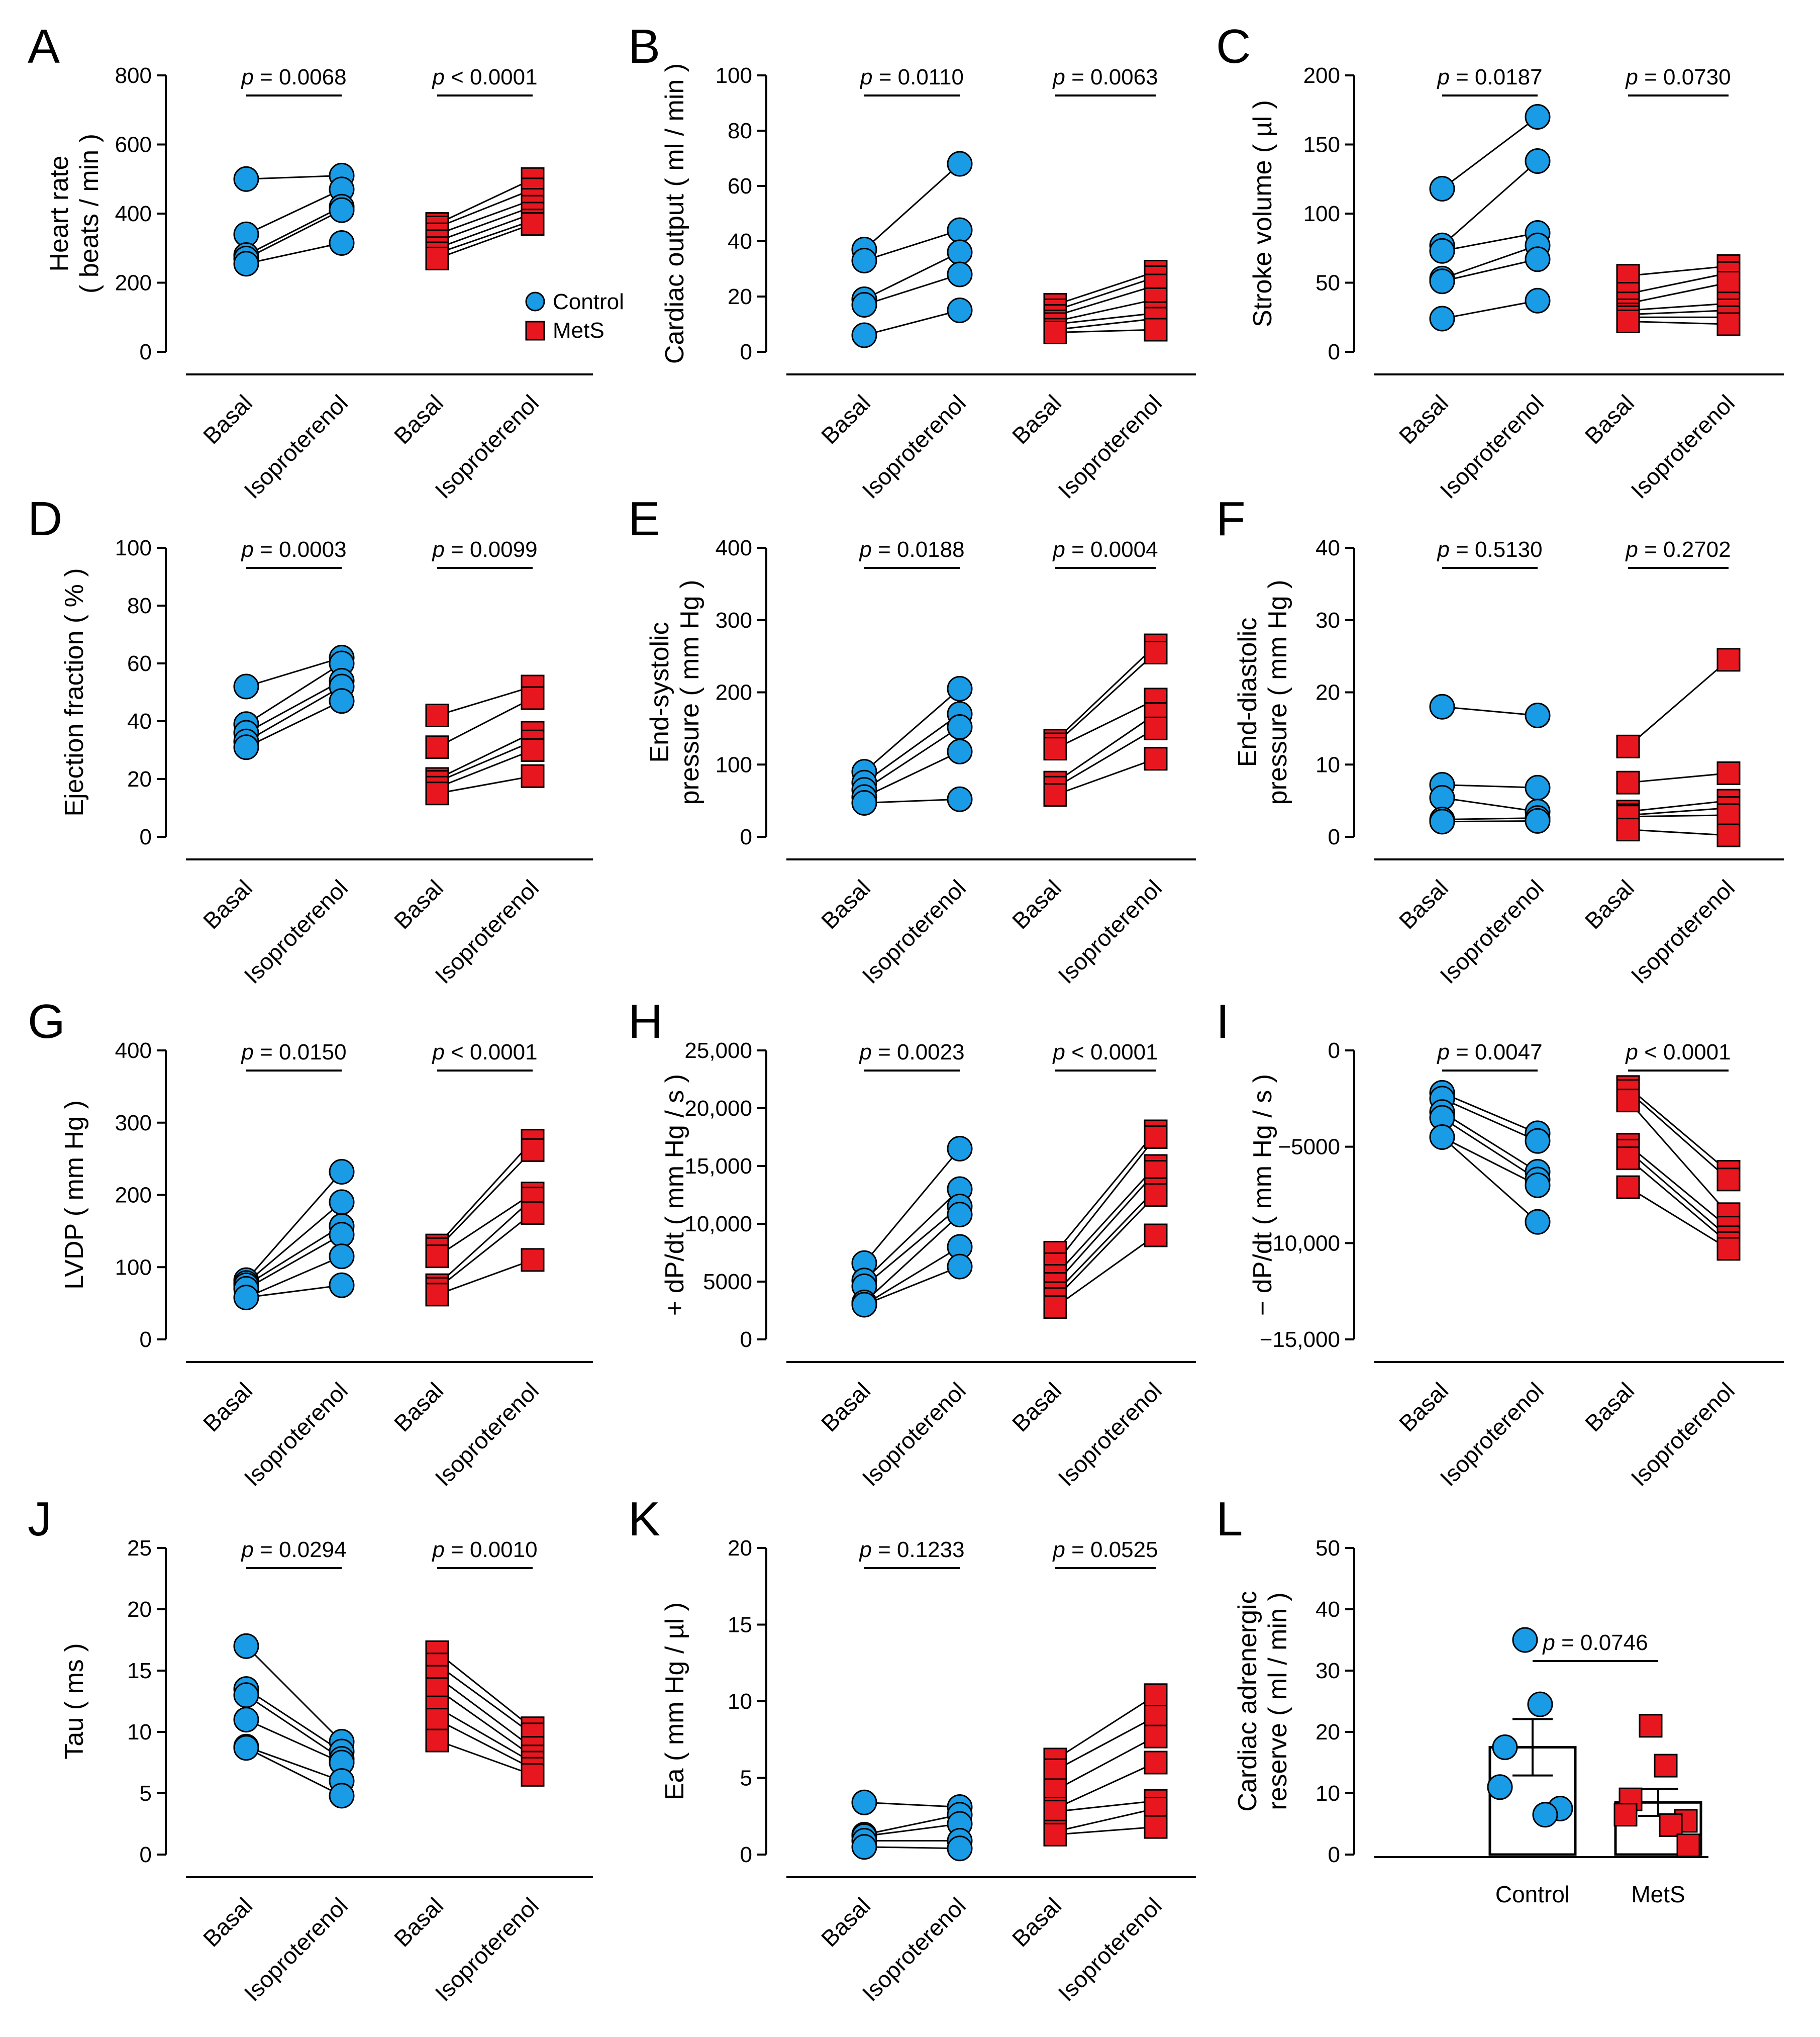 This screenshot has width=1820, height=2037. What do you see at coordinates (437, 794) in the screenshot?
I see `panel-d-mets-basal-point` at bounding box center [437, 794].